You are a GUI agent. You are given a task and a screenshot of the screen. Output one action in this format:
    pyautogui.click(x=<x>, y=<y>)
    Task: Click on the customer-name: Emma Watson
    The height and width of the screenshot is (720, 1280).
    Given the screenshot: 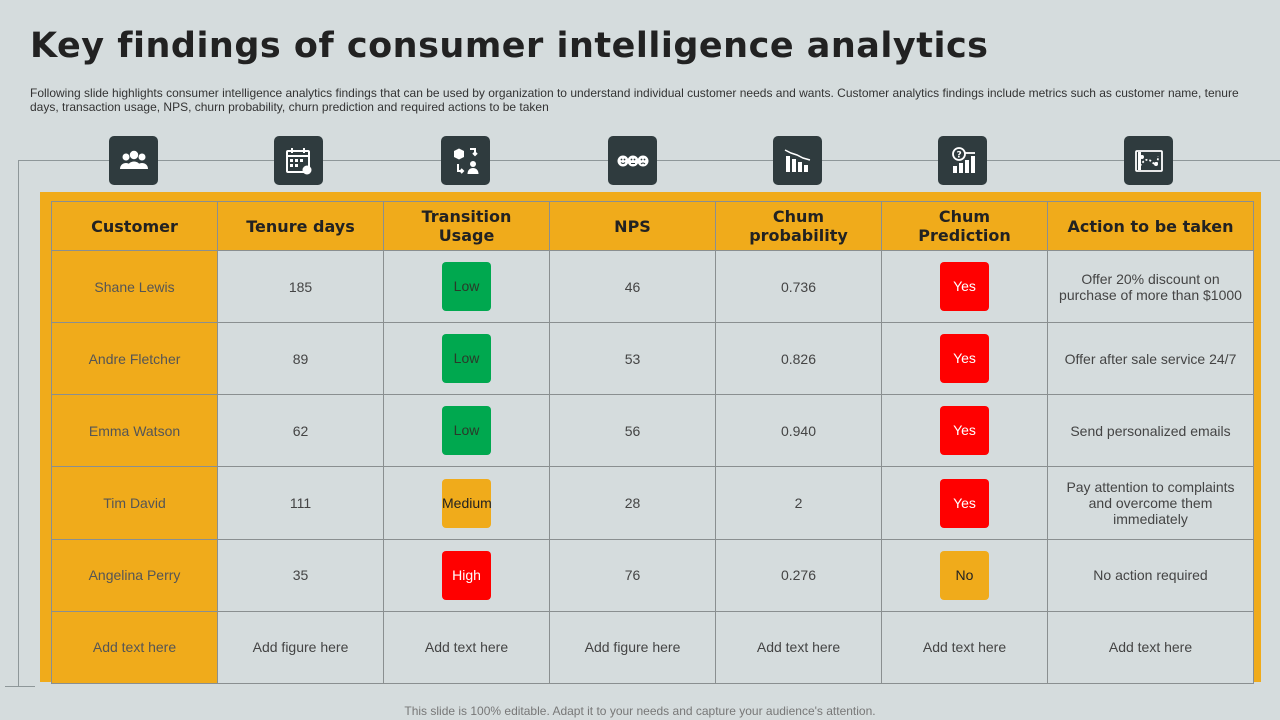 What is the action you would take?
    pyautogui.click(x=134, y=431)
    